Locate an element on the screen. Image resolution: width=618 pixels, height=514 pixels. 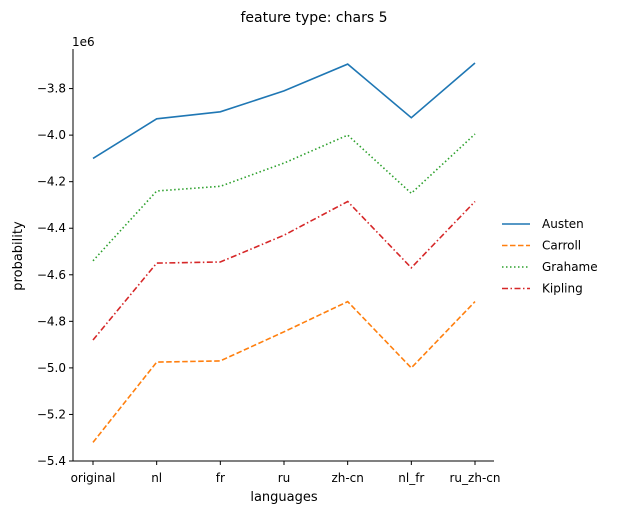
x-tick-label: ru is located at coordinates (284, 478).